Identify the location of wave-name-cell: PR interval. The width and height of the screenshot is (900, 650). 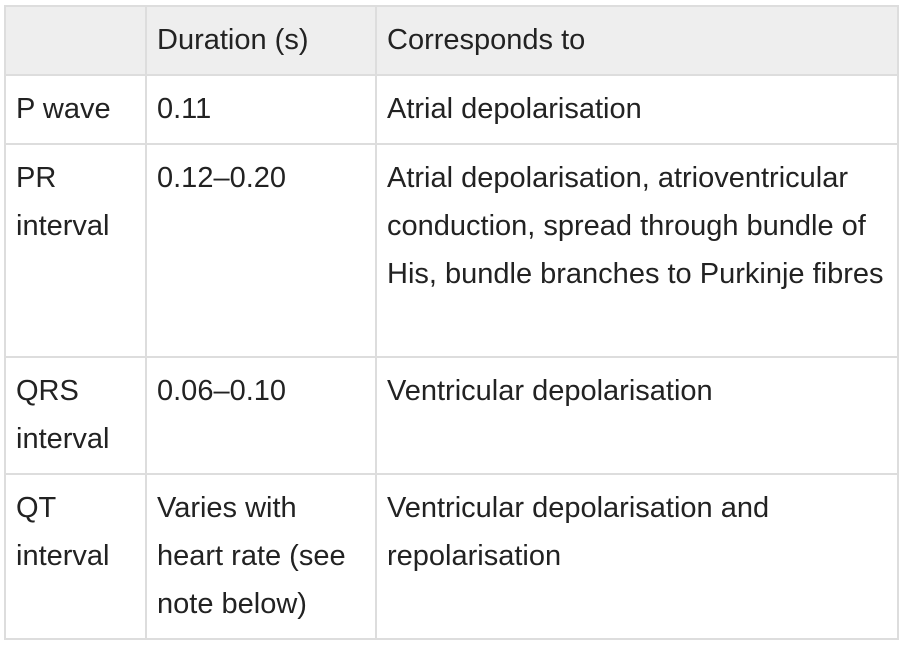
(75, 250).